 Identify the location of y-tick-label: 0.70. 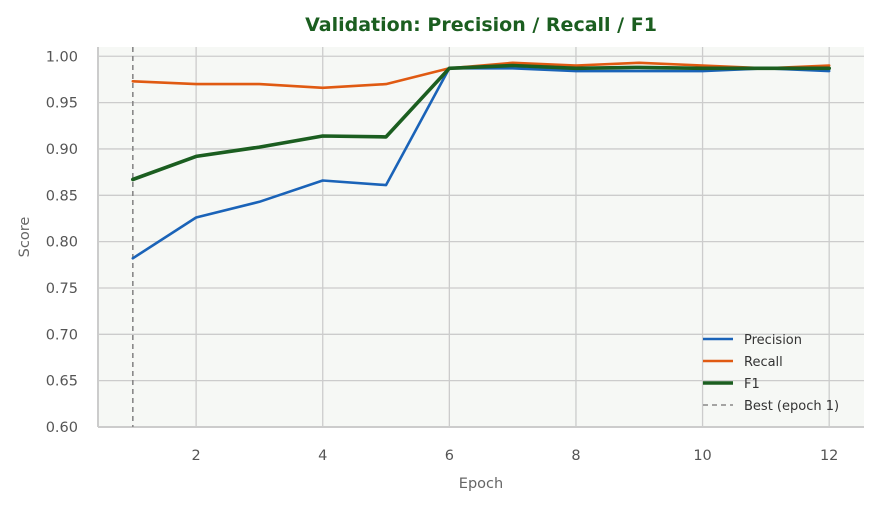
(62, 335).